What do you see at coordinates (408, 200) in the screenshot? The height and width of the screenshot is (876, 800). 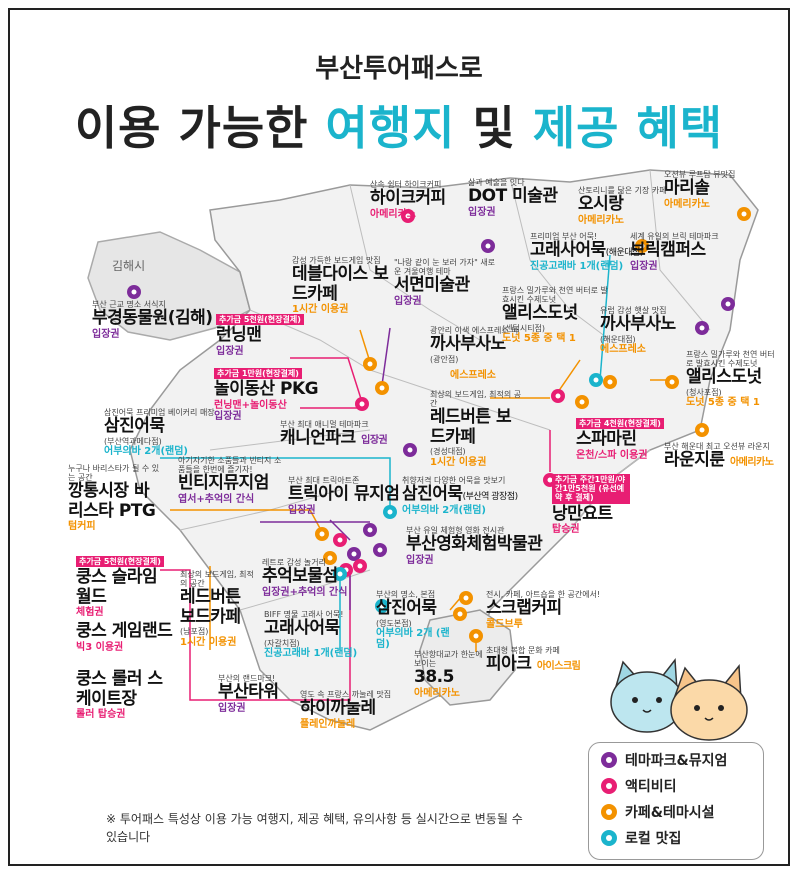 I see `place-hika: 산속 쉼터 하이크커피 하이크커피 아메리카노` at bounding box center [408, 200].